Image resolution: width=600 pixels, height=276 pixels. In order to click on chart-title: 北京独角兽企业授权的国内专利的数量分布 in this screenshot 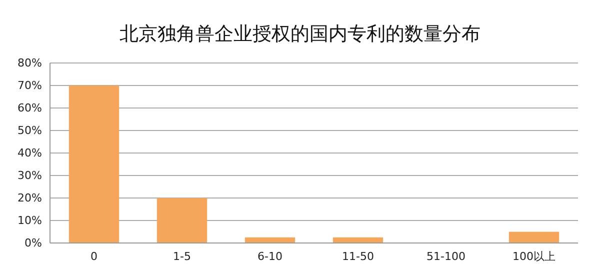, I will do `click(300, 34)`.